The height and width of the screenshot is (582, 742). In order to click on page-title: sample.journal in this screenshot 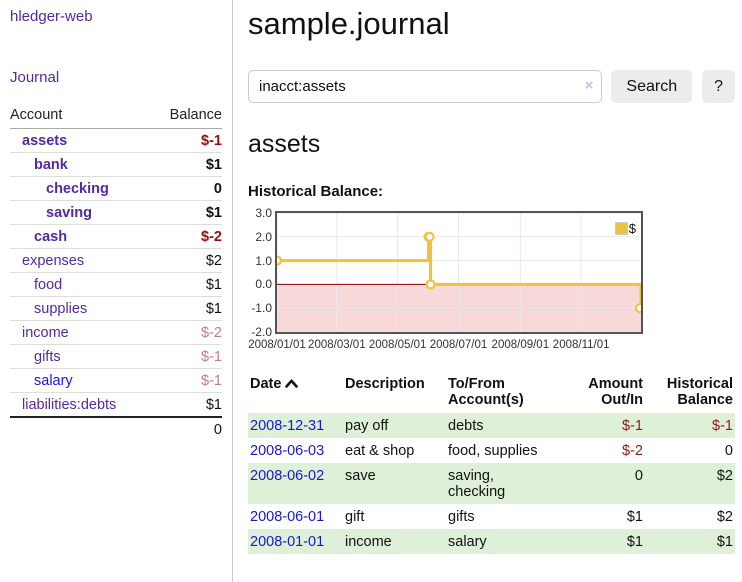, I will do `click(349, 23)`.